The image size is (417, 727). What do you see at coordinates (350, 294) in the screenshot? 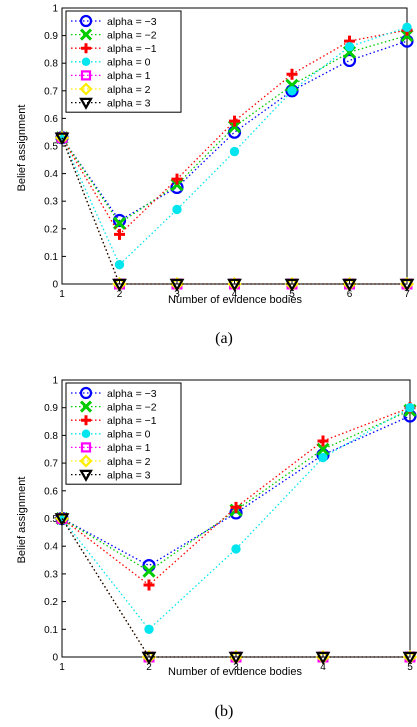
I see `x-tick-label: 6` at bounding box center [350, 294].